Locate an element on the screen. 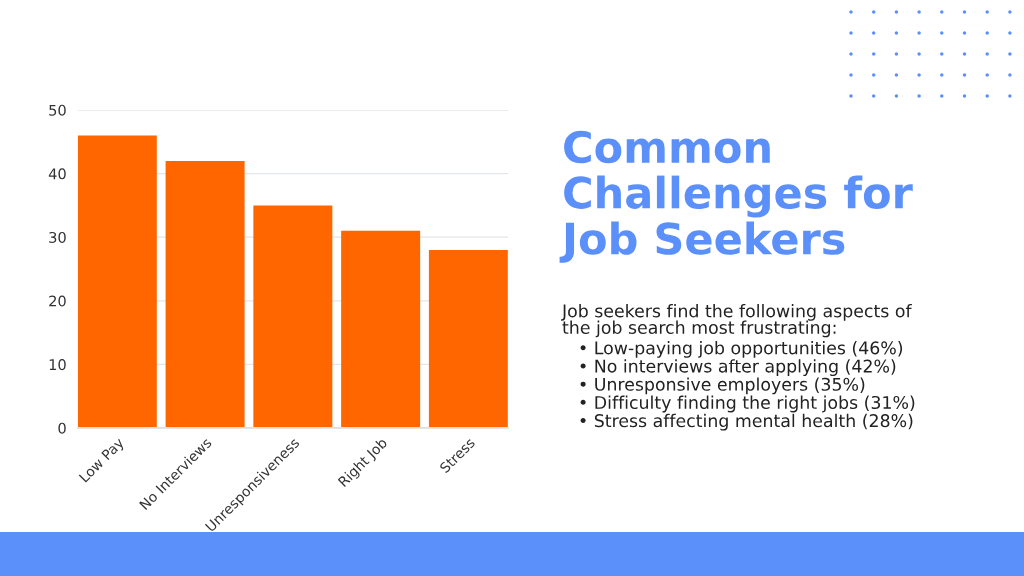 Image resolution: width=1024 pixels, height=576 pixels. x-tick-label: Low Pay is located at coordinates (102, 460).